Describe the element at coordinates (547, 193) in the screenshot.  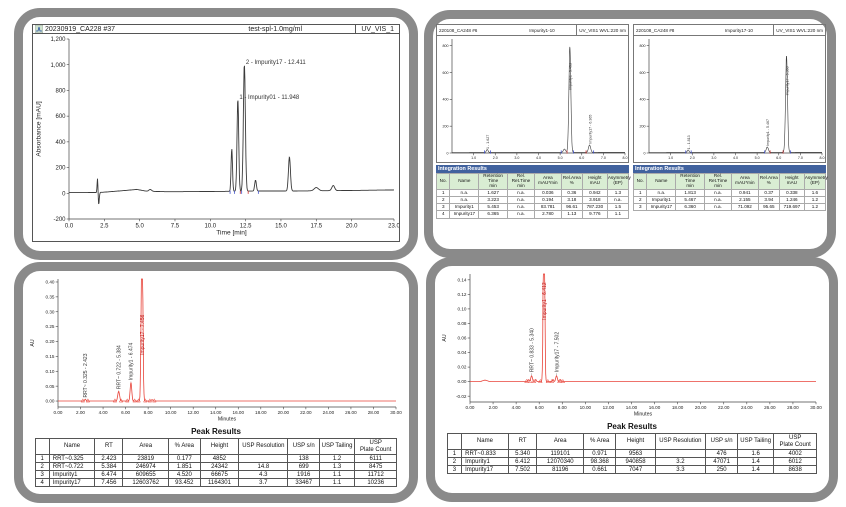
I see `cell: 0.036` at that location.